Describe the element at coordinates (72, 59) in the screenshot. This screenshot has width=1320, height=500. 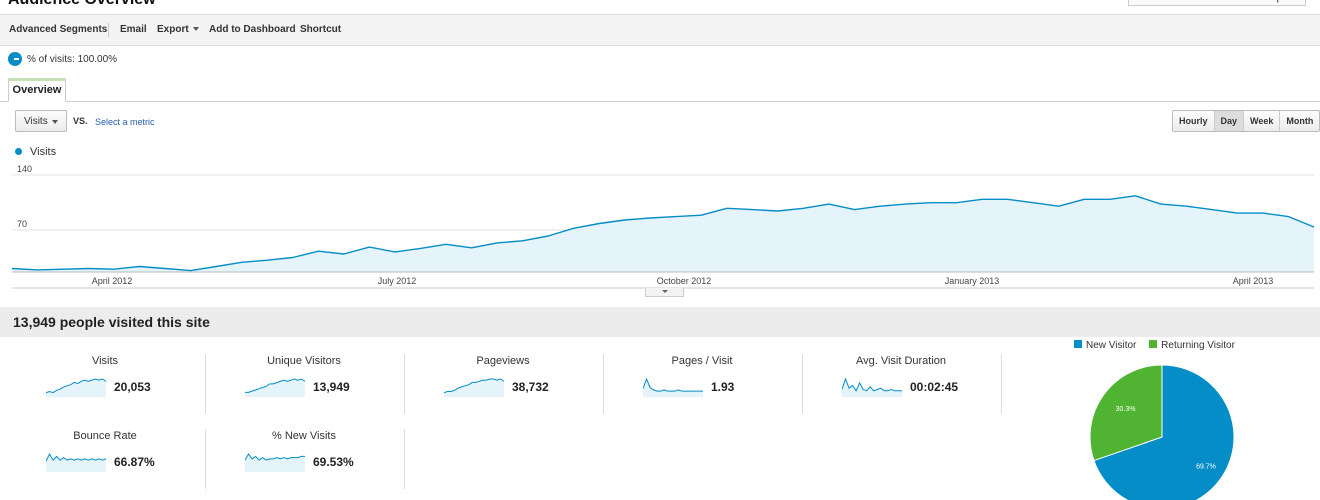
I see `segment-label: % of visits: 100.00%` at that location.